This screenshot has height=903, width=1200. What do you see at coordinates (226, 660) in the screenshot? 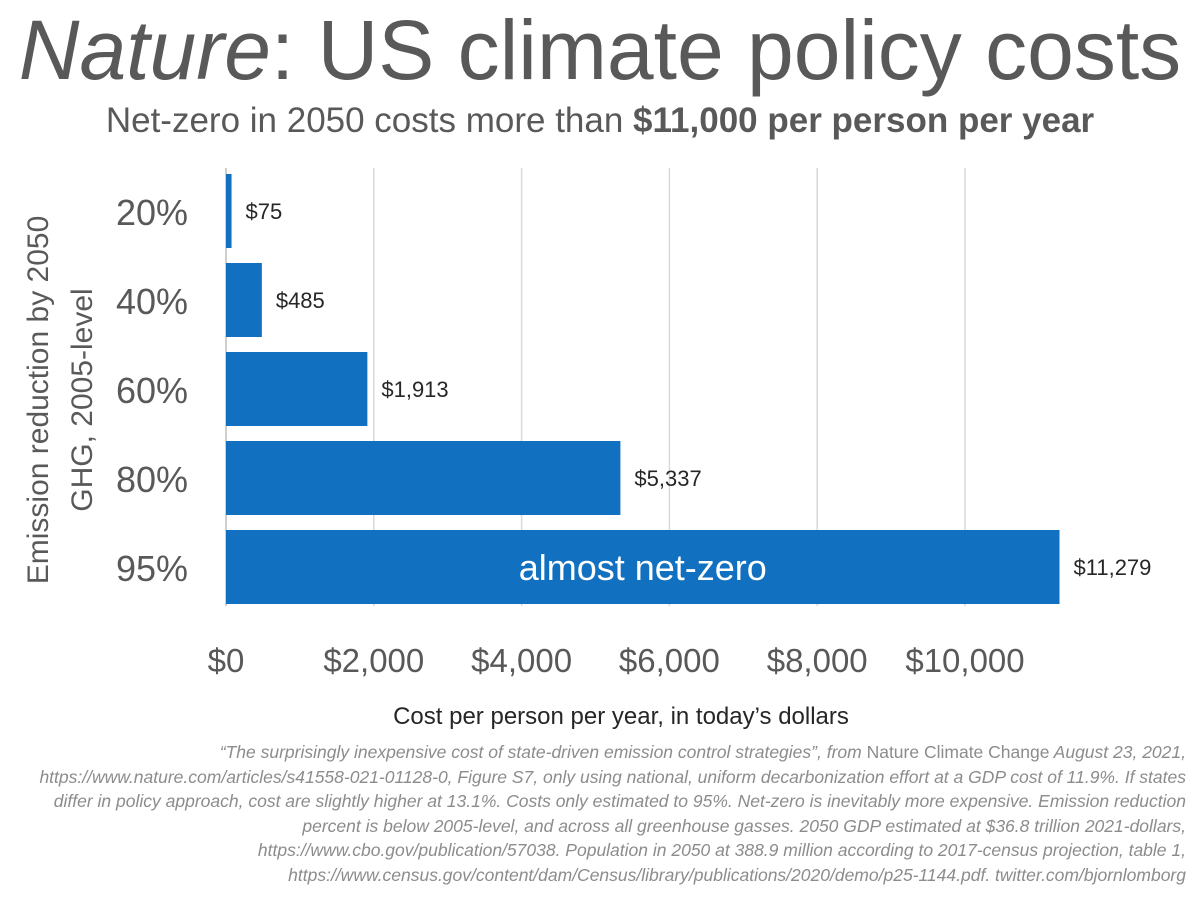
I see `x-tick-label-0: $0` at bounding box center [226, 660].